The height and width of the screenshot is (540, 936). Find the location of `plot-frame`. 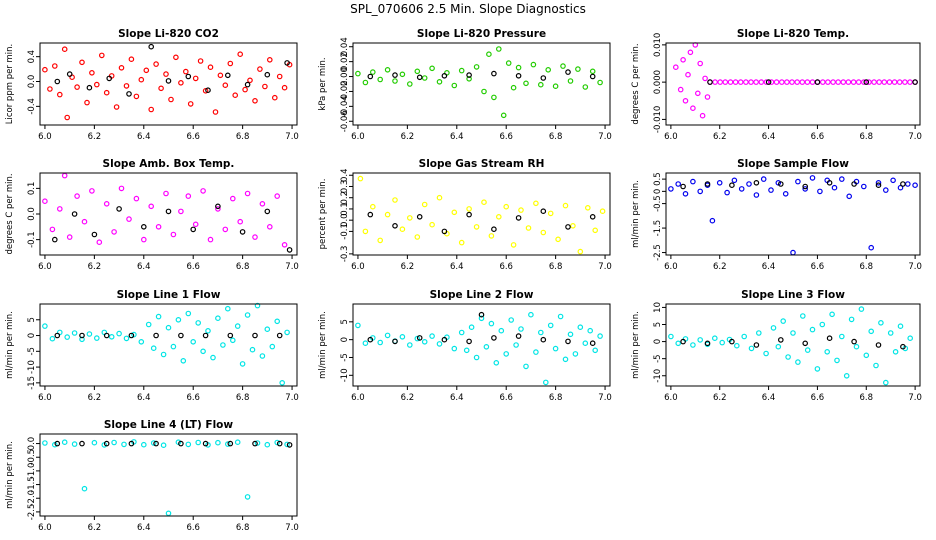

plot-frame is located at coordinates (793, 84).